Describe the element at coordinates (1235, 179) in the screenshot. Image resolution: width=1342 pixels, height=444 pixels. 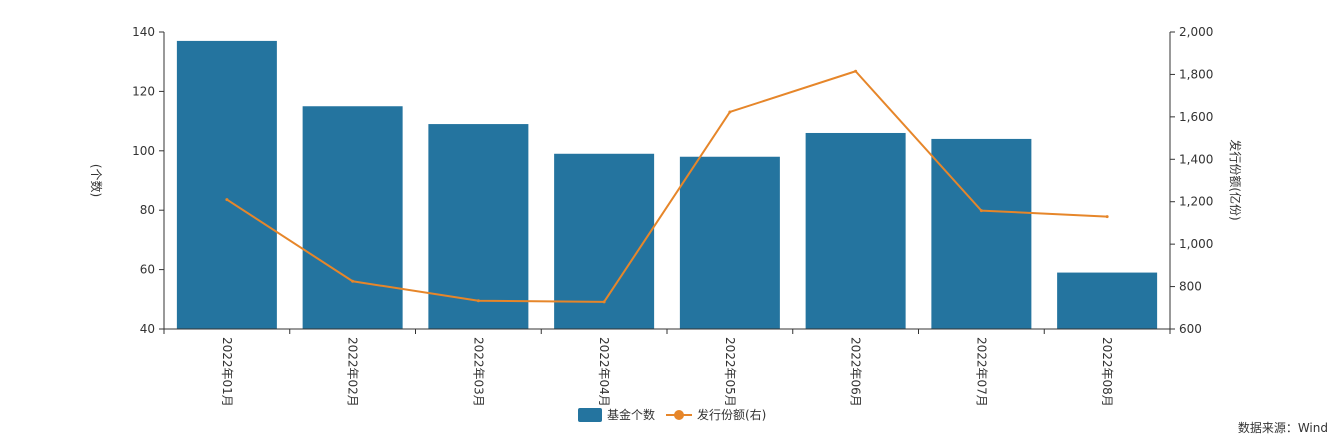
I see `right-axis-title: 发行份额(亿份)` at that location.